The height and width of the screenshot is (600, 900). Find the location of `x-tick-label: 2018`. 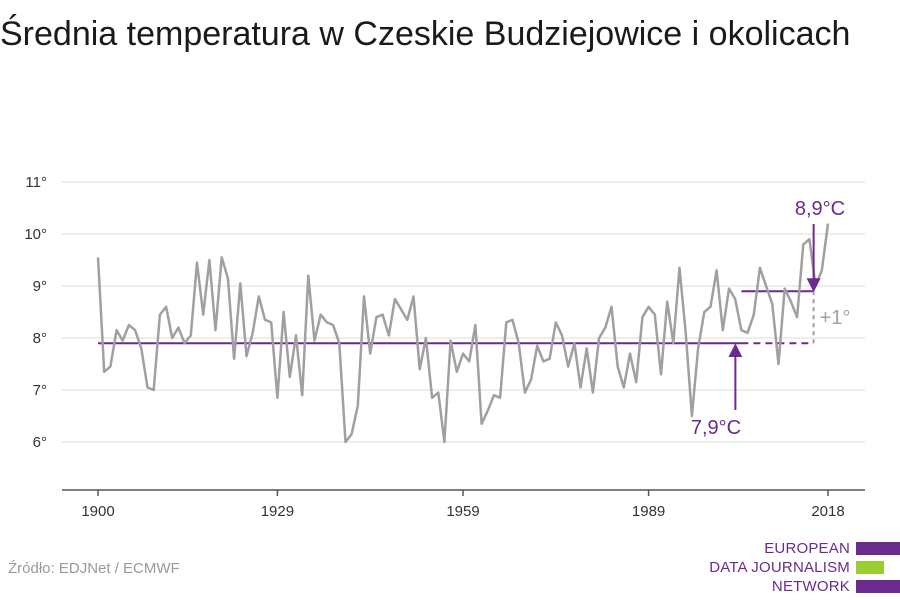

x-tick-label: 2018 is located at coordinates (827, 511).